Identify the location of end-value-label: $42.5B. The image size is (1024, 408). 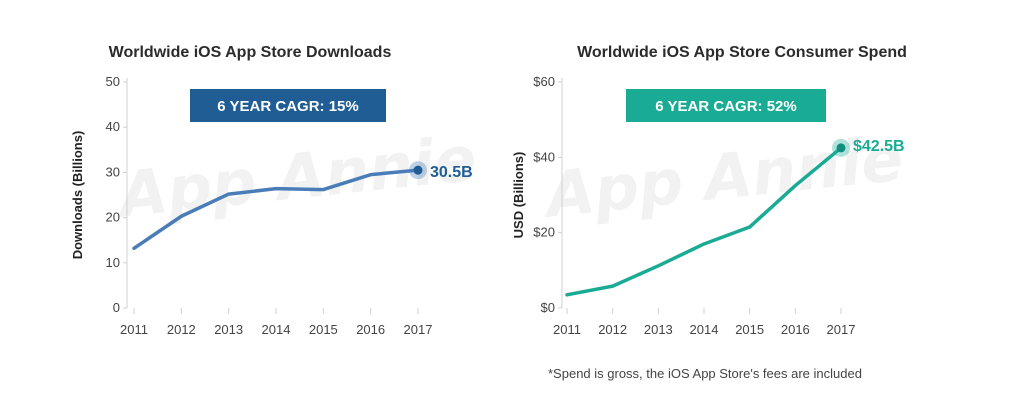
(879, 146).